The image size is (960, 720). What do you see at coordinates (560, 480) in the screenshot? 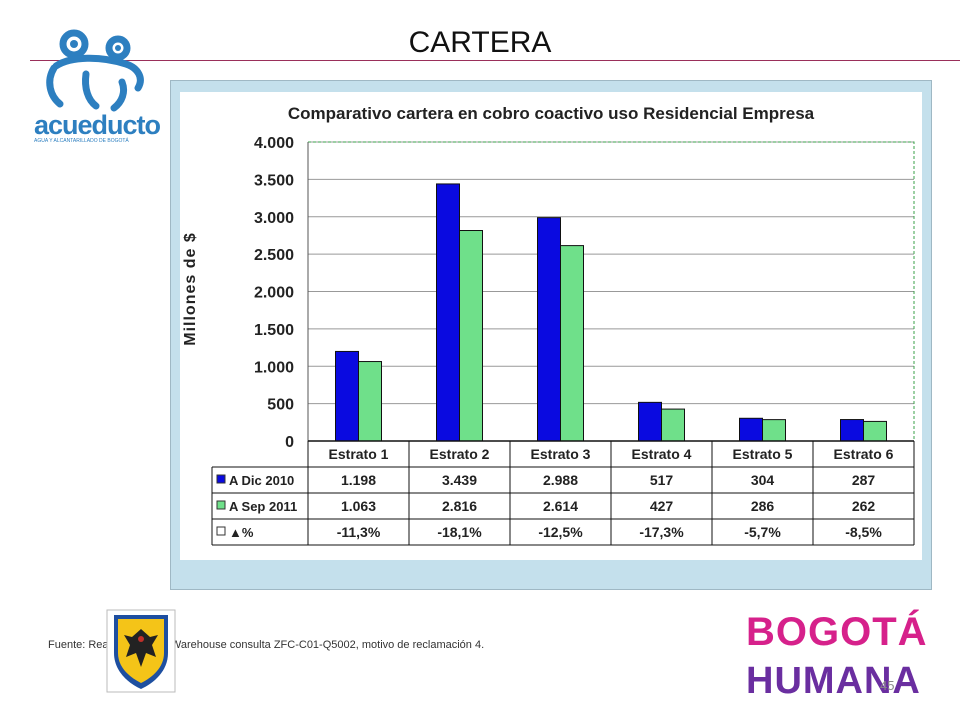
I see `data-label: 2.988` at bounding box center [560, 480].